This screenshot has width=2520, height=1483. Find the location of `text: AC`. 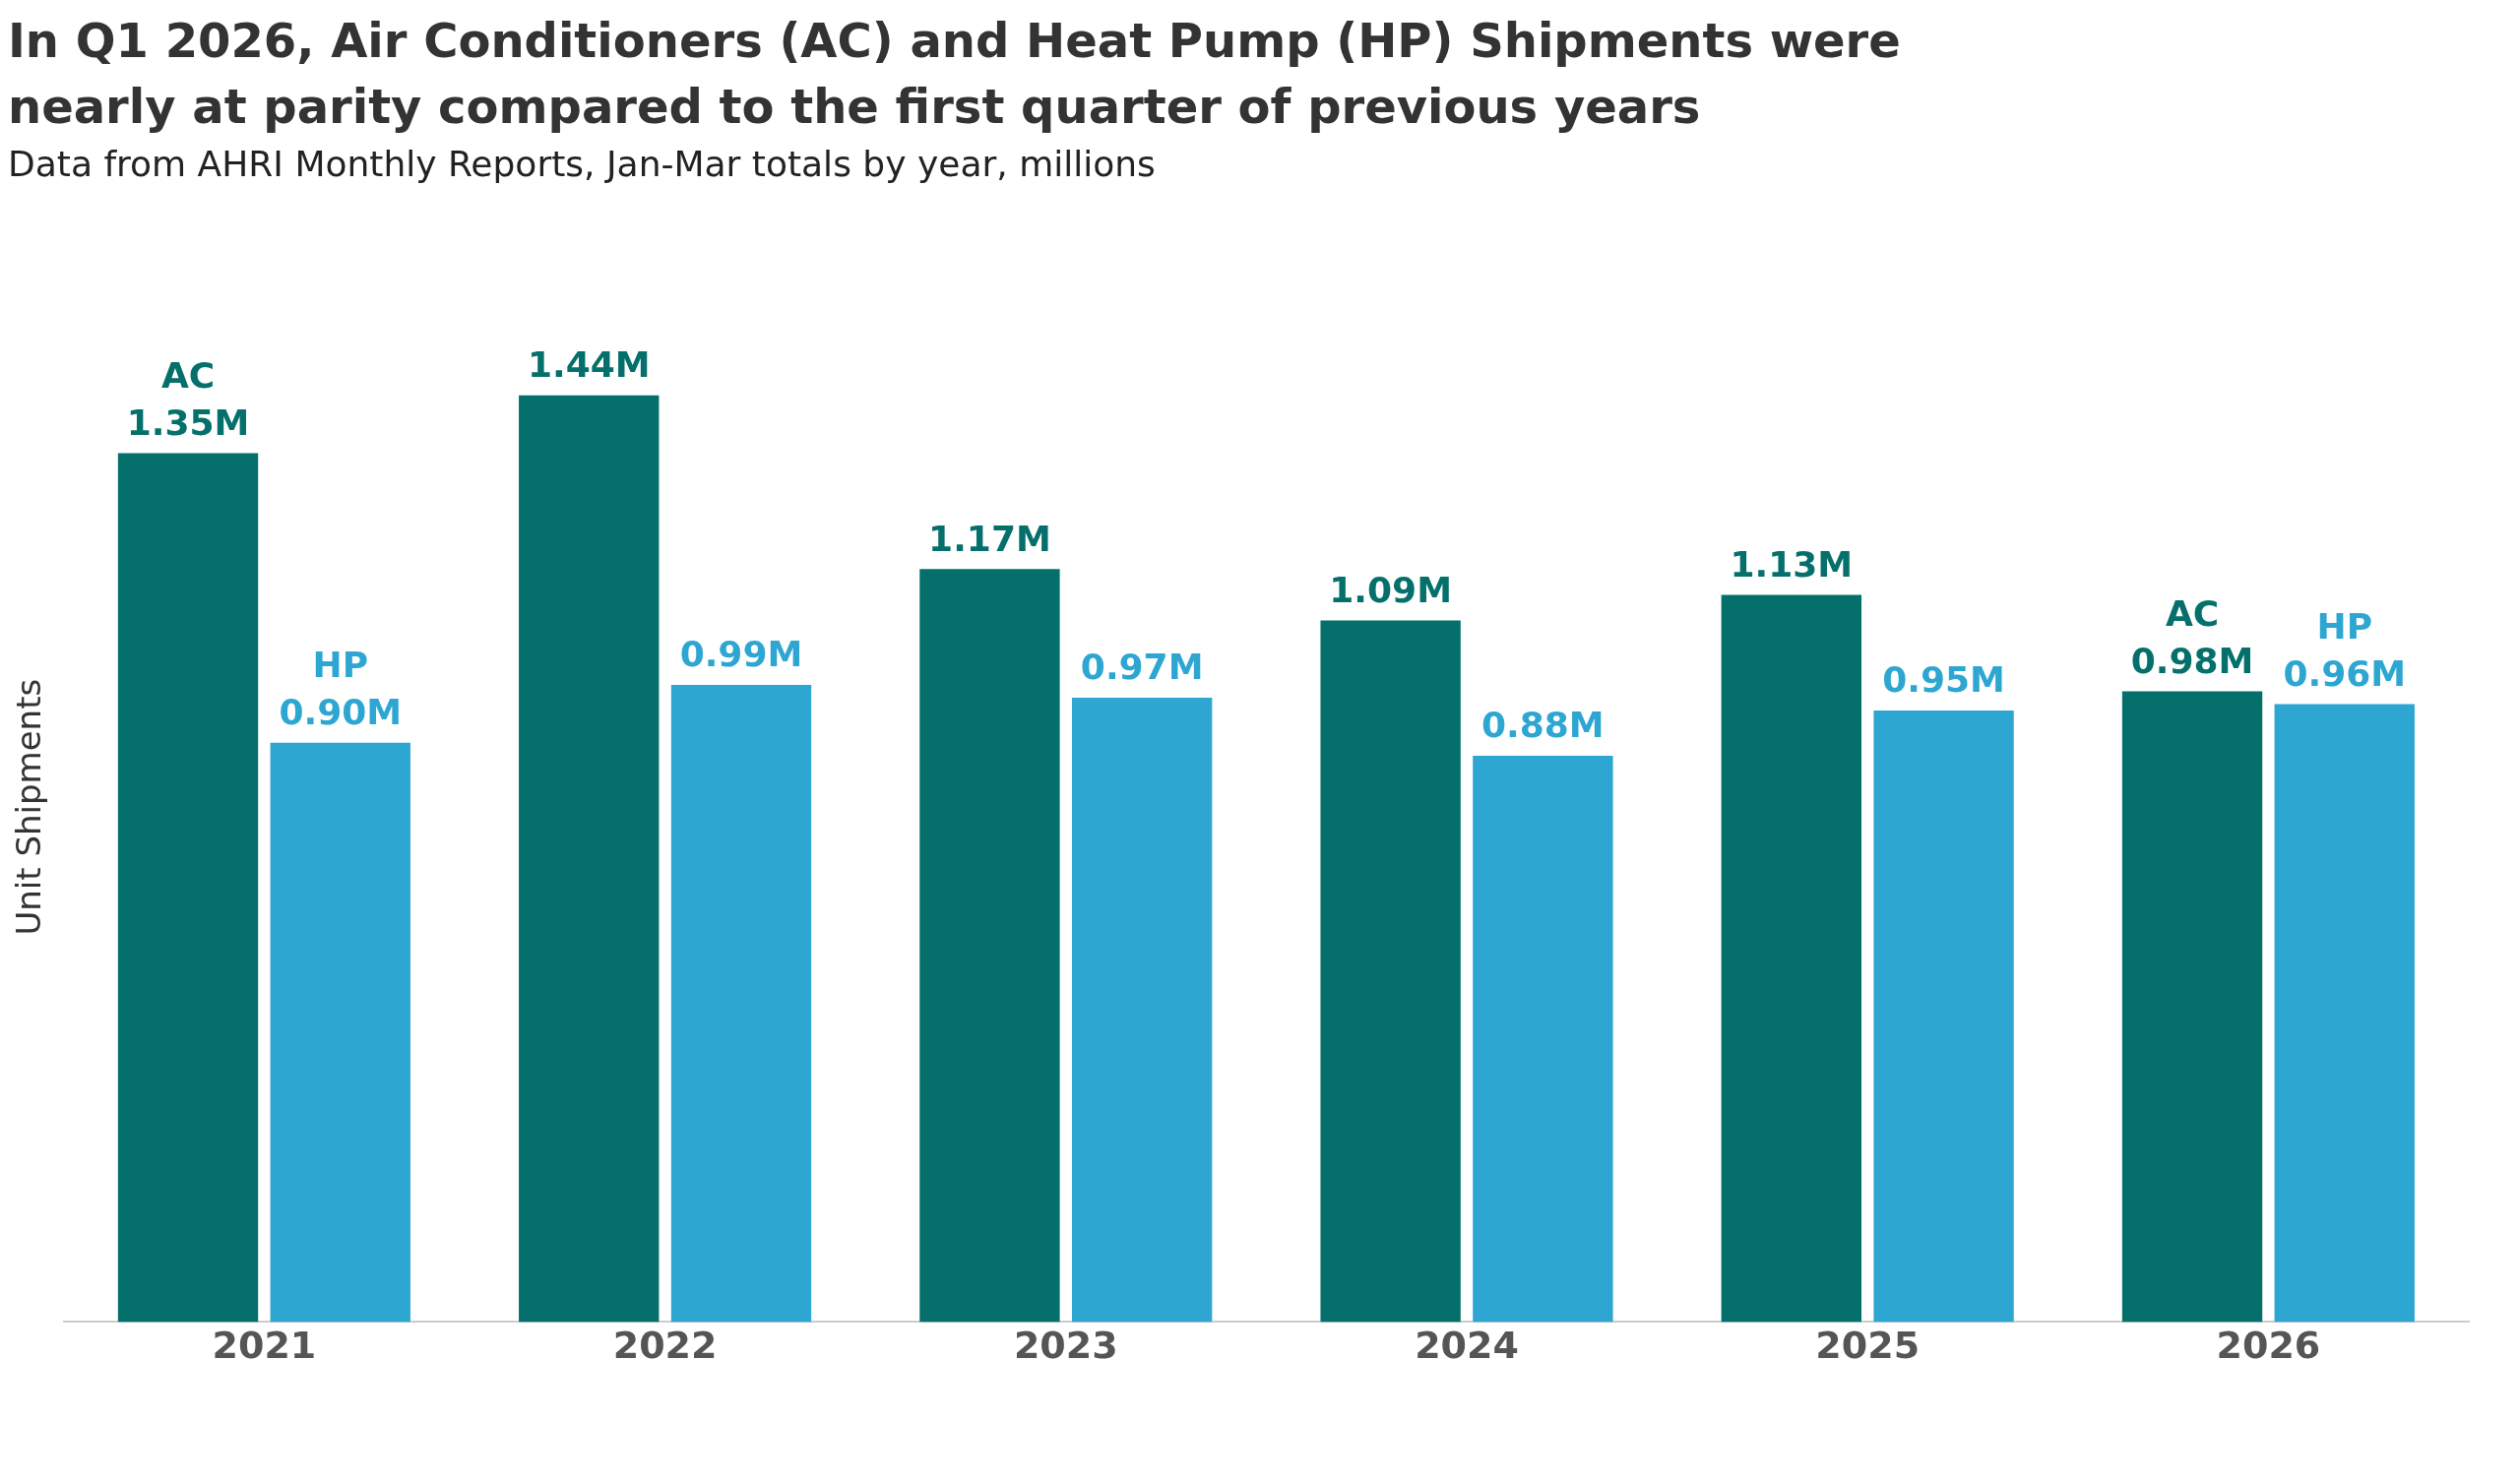

text: AC is located at coordinates (2192, 614).